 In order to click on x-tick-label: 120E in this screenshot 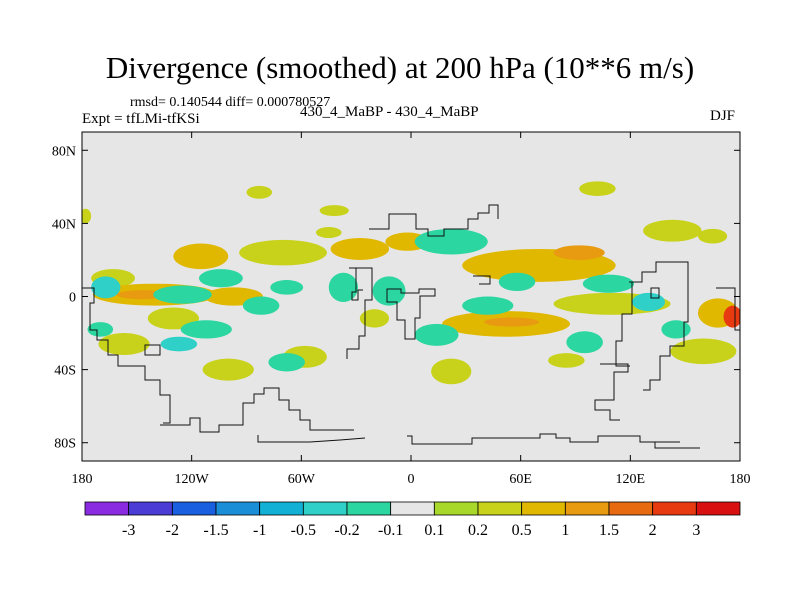, I will do `click(631, 479)`.